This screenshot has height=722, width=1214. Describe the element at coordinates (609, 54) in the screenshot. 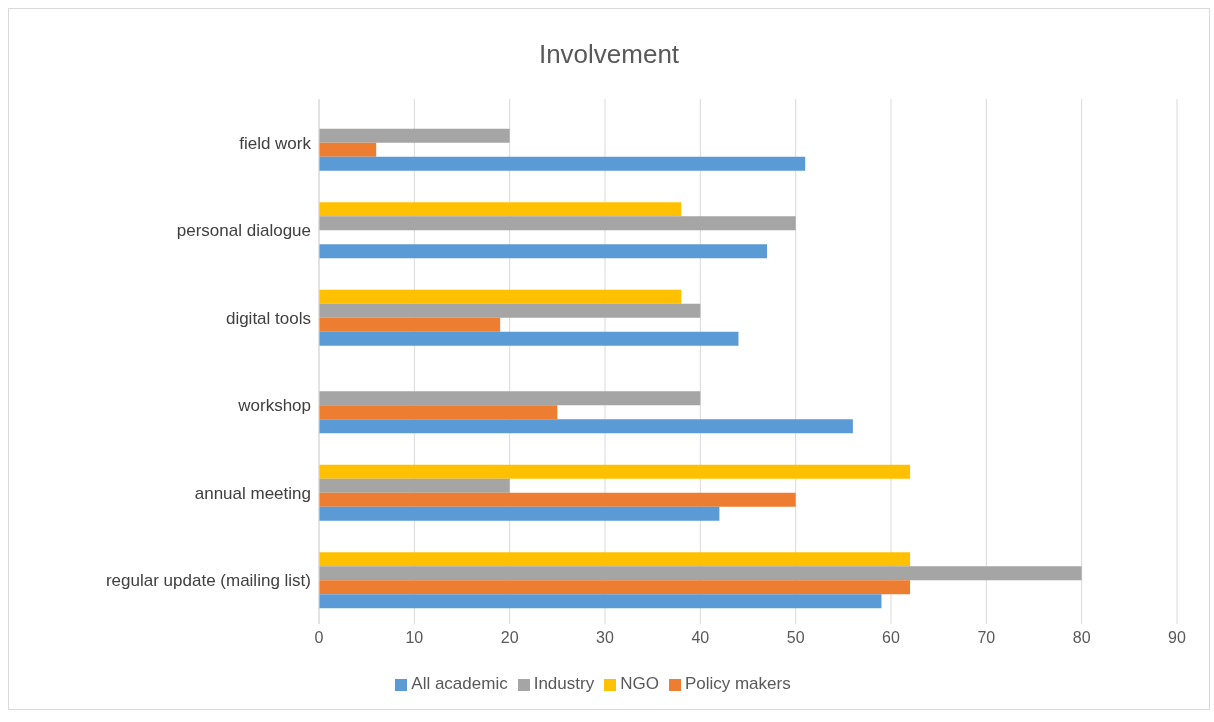

I see `chart-title: Involvement` at that location.